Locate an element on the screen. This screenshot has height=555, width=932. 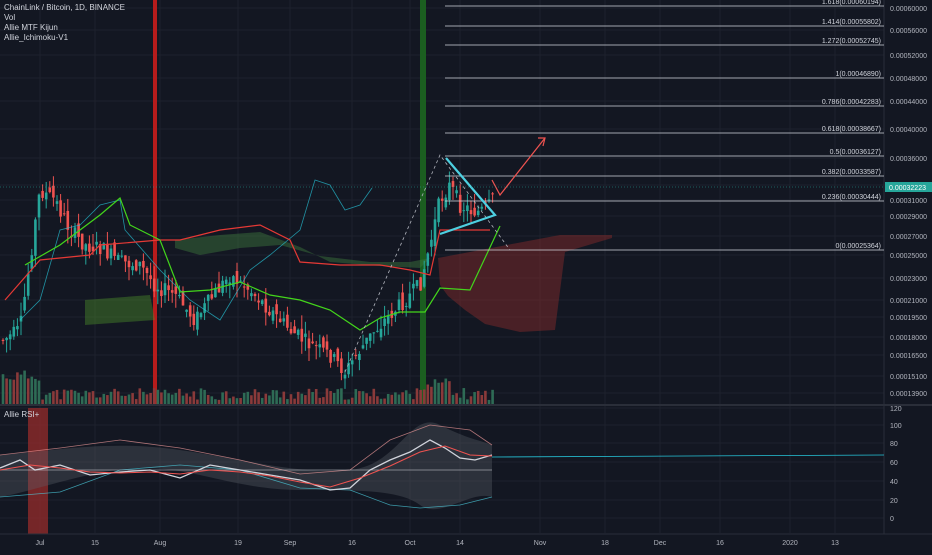
kijun-red-line is located at coordinates (247, 262).